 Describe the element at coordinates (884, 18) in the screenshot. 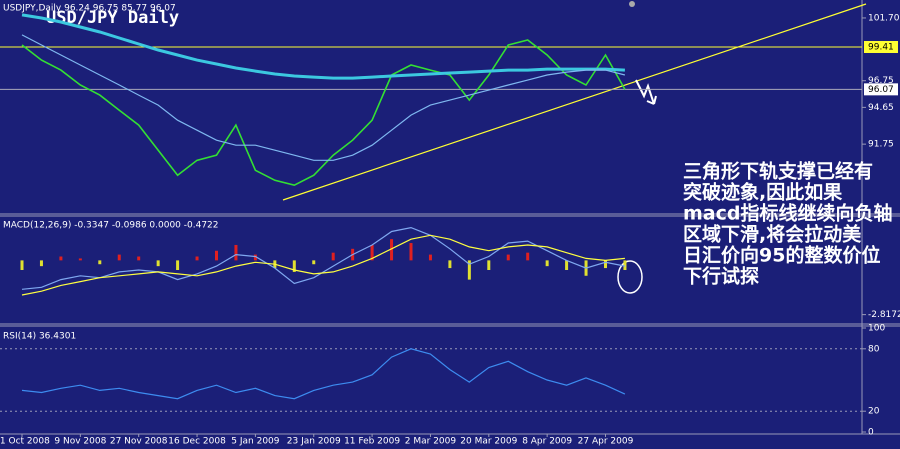

I see `y-tick-label: 101.70` at that location.